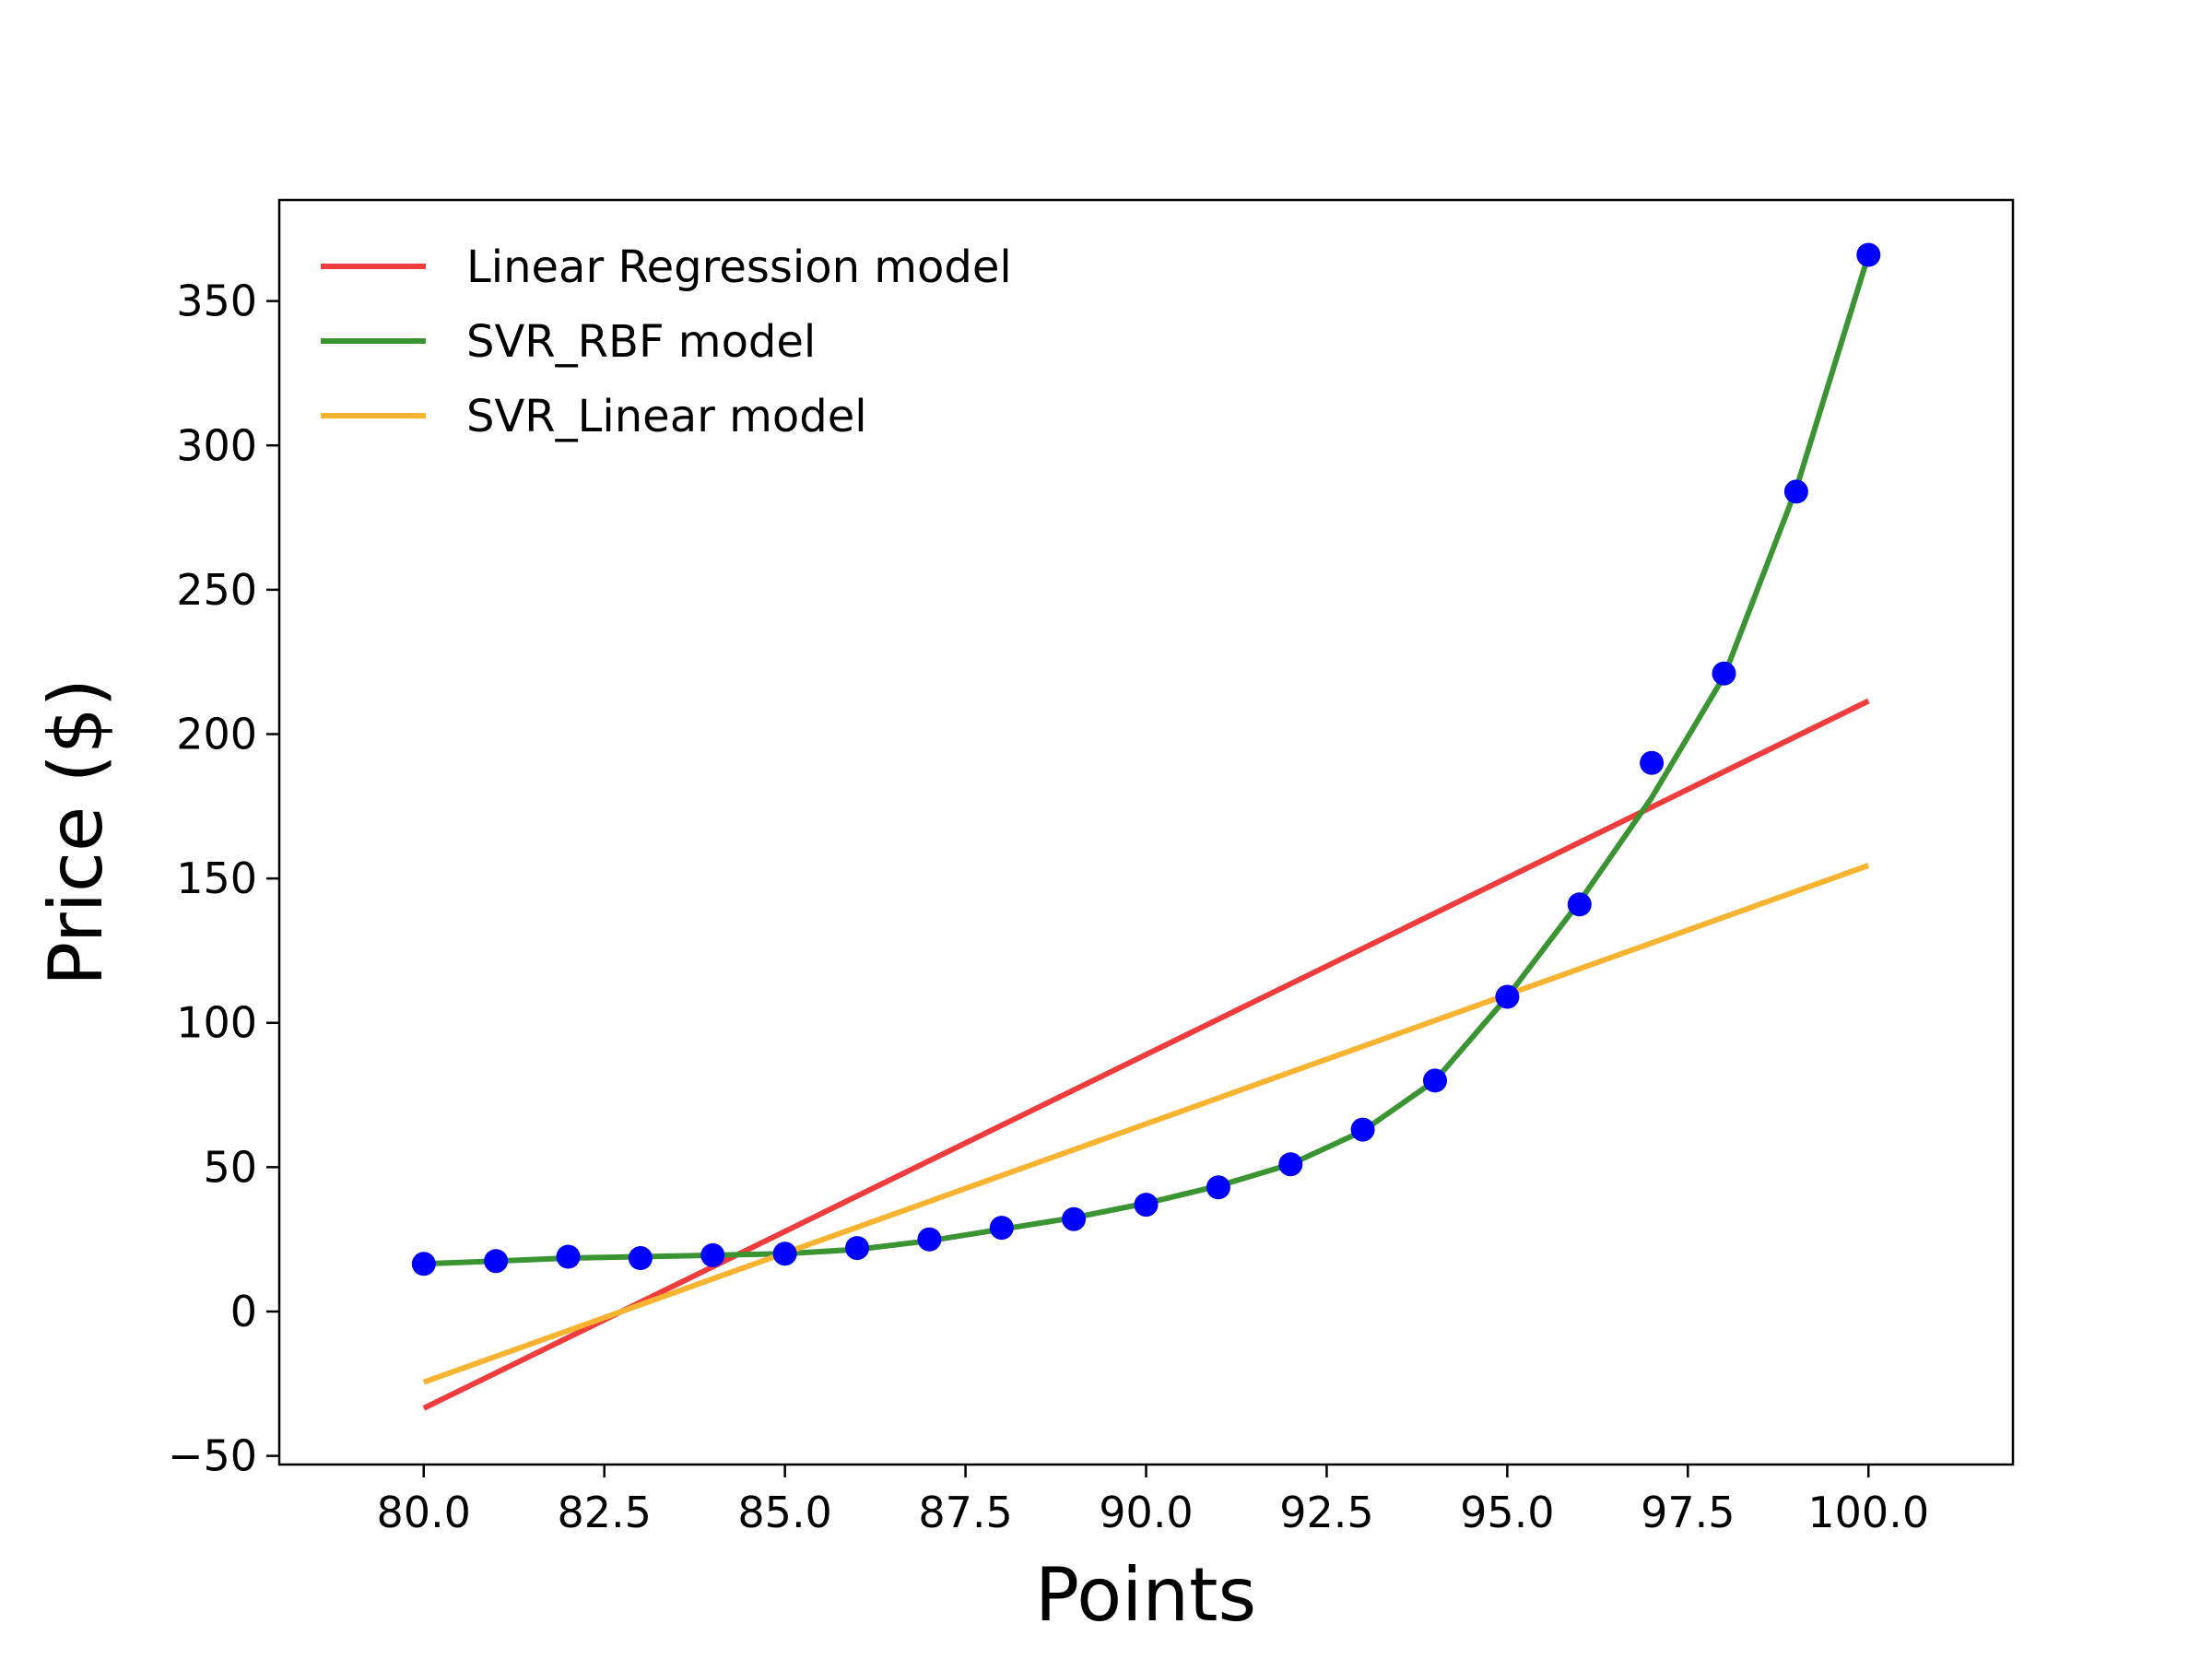 This screenshot has width=2212, height=1659. What do you see at coordinates (1145, 1595) in the screenshot?
I see `x-axis-title: Points` at bounding box center [1145, 1595].